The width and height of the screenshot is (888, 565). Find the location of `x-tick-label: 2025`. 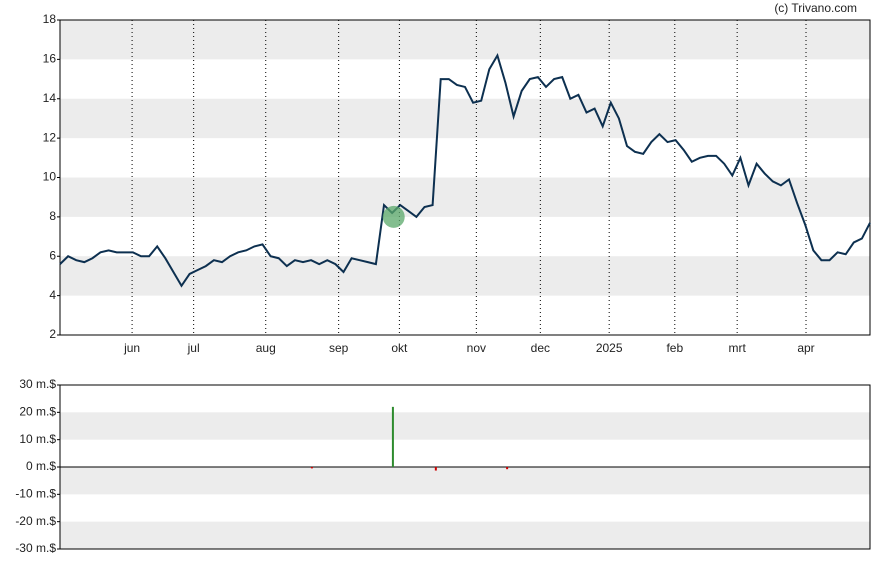

x-tick-label: 2025 is located at coordinates (609, 348).